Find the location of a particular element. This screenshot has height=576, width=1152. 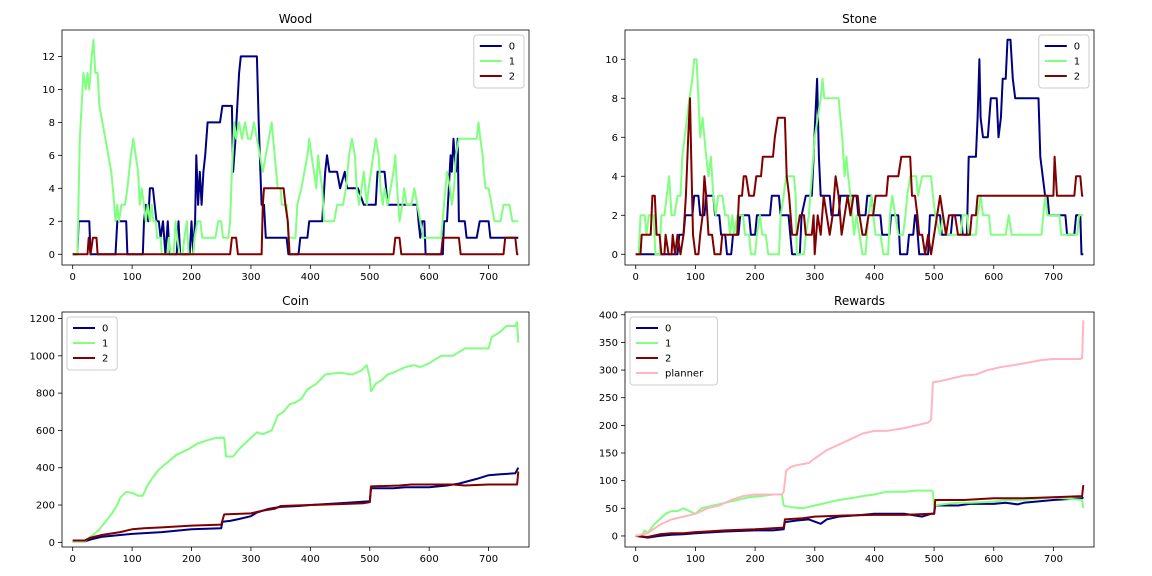

y-tick-label: 600 is located at coordinates (45, 431).